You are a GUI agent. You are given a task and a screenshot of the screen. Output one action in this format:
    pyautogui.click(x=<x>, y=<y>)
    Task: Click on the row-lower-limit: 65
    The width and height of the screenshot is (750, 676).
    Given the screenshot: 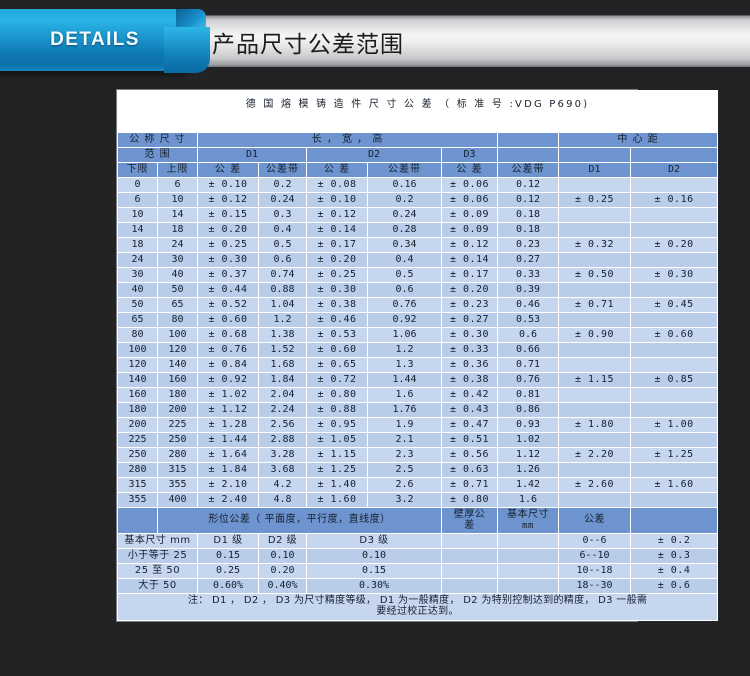 What is the action you would take?
    pyautogui.click(x=137, y=319)
    